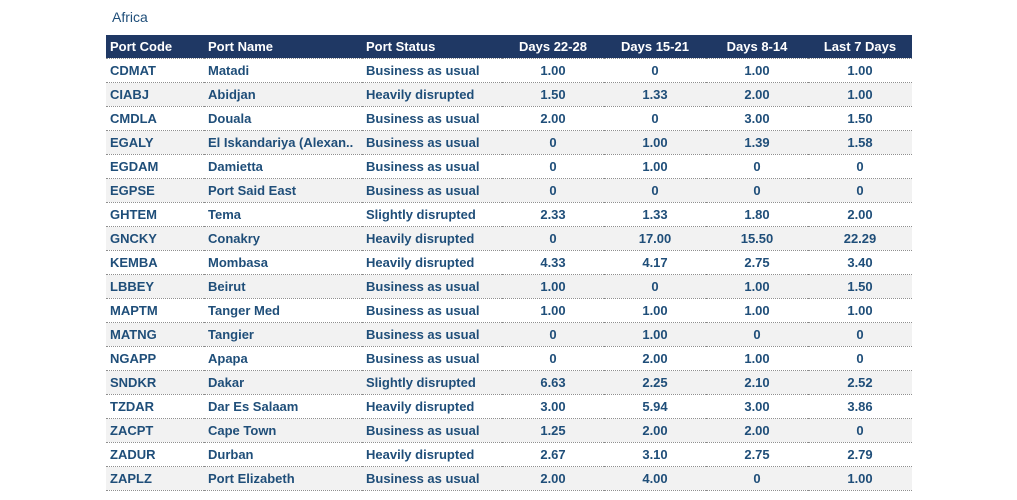  What do you see at coordinates (655, 93) in the screenshot?
I see `cell-days-15-21: 1.33` at bounding box center [655, 93].